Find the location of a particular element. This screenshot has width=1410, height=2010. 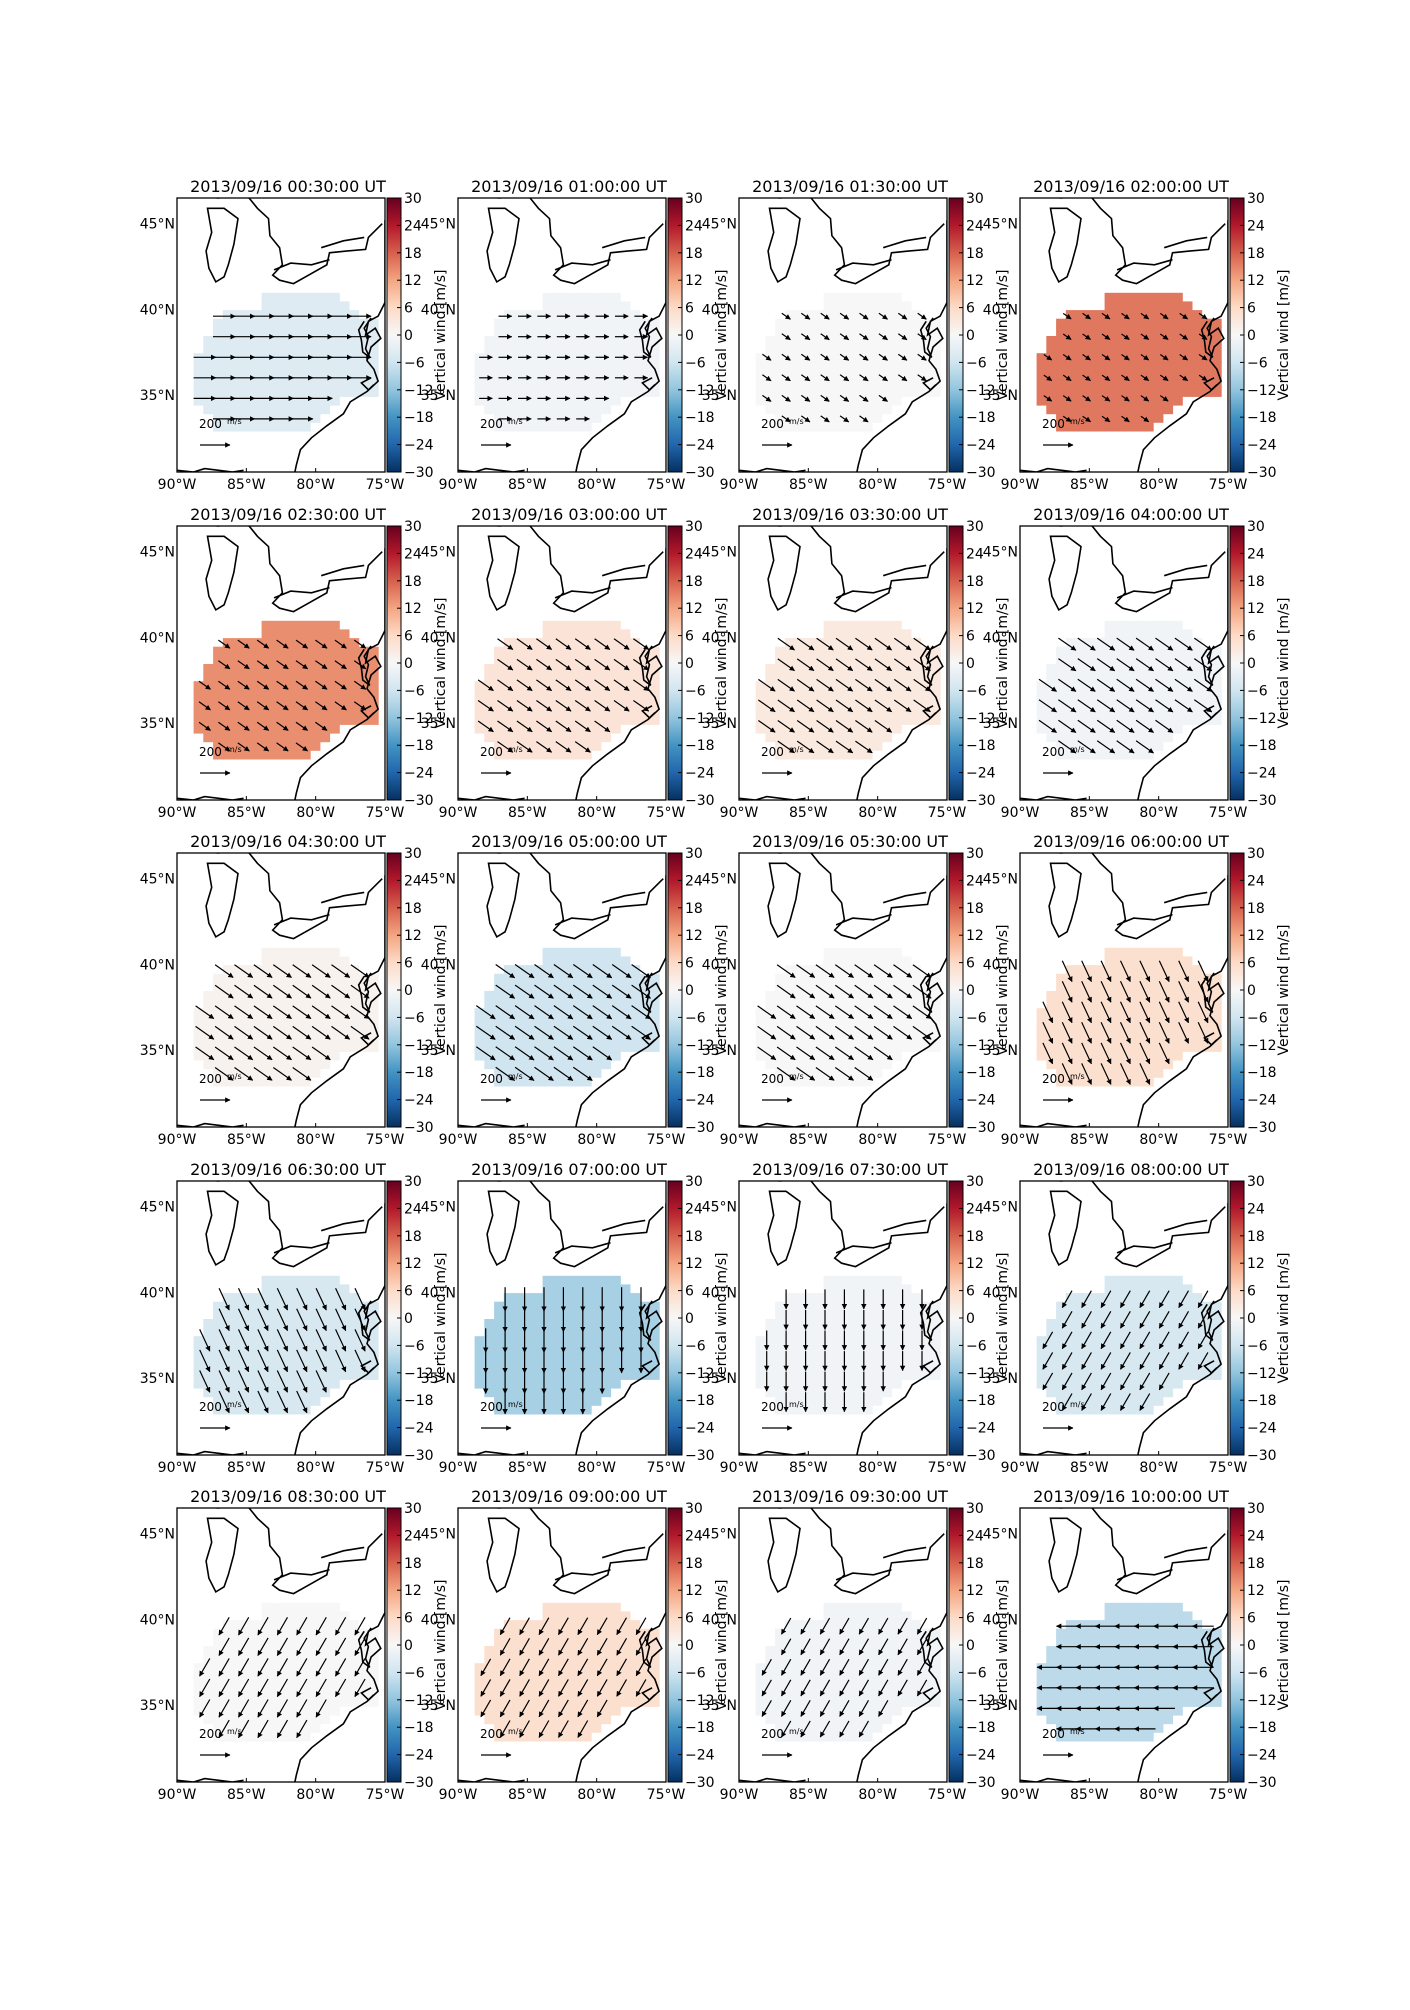

colorbar-tick-label: 18 is located at coordinates (975, 1237).